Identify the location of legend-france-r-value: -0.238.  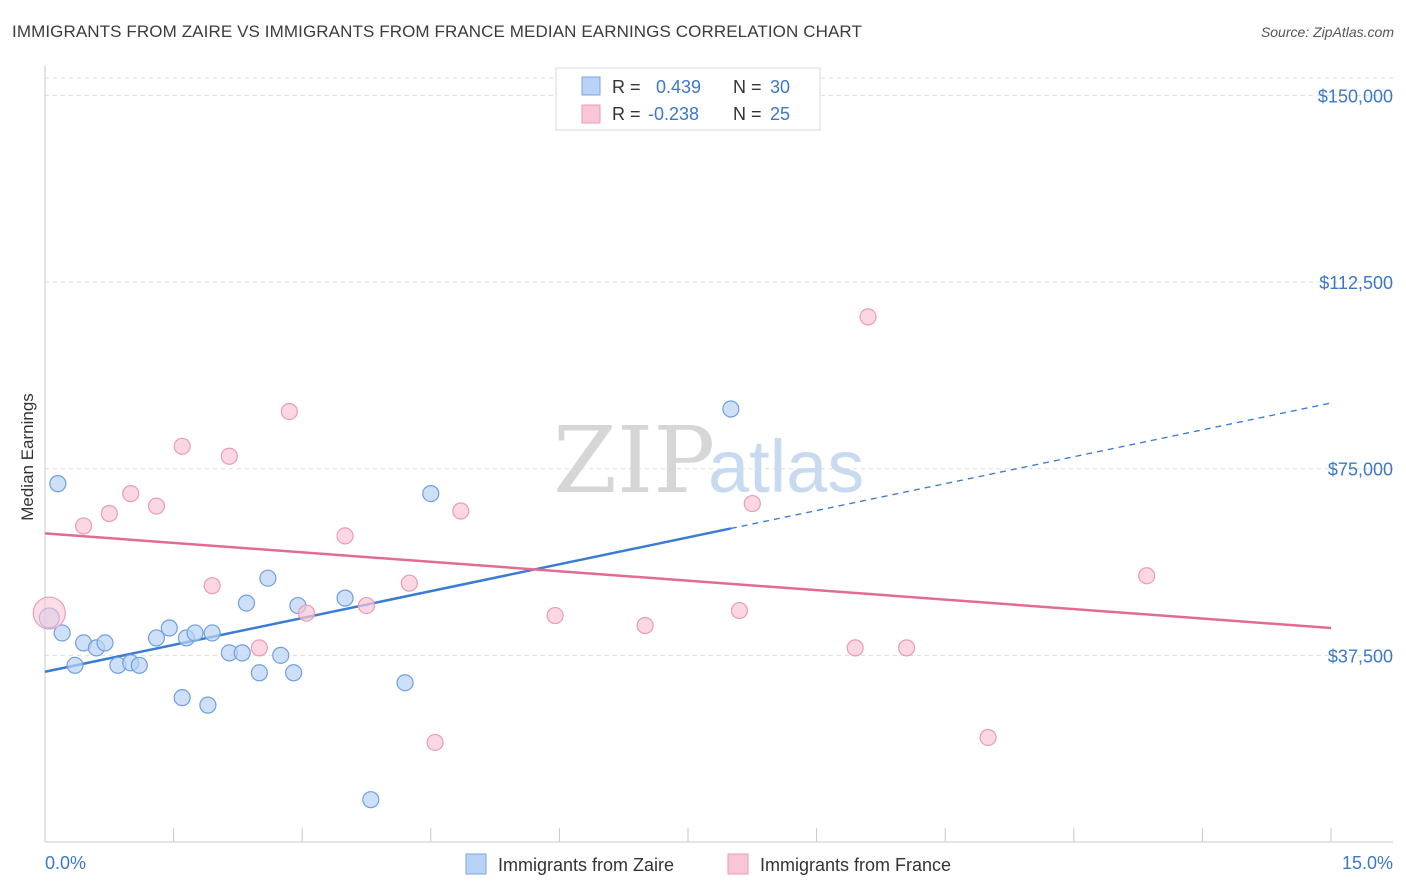
(673, 114).